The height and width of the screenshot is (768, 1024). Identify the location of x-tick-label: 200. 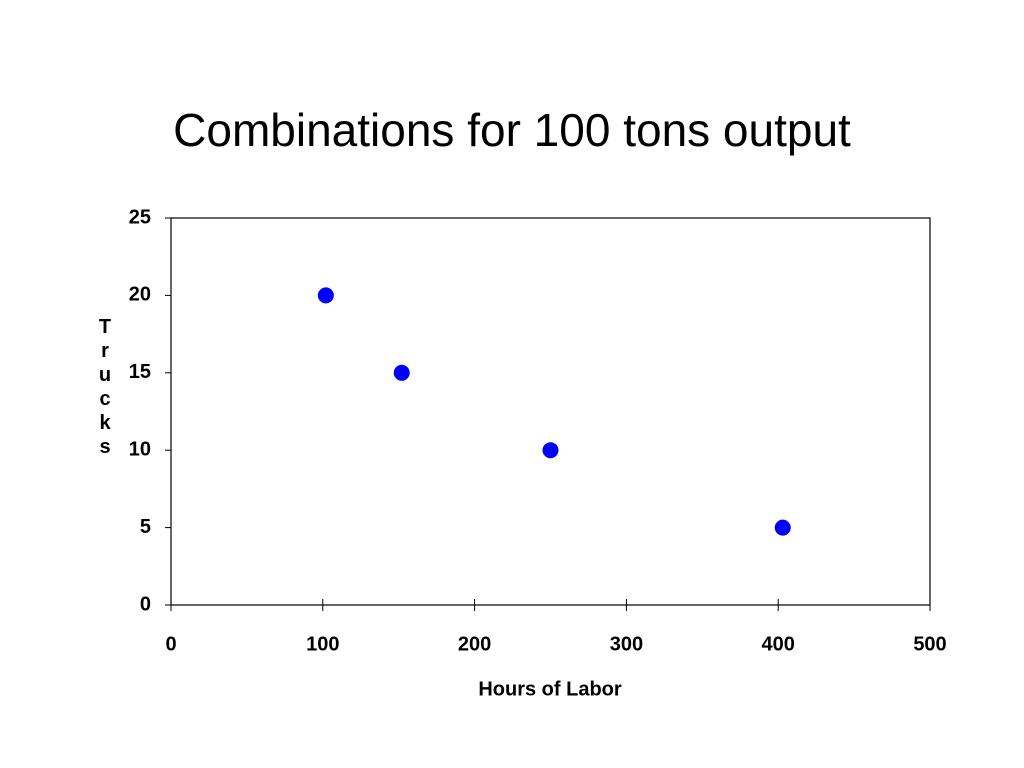
(474, 644).